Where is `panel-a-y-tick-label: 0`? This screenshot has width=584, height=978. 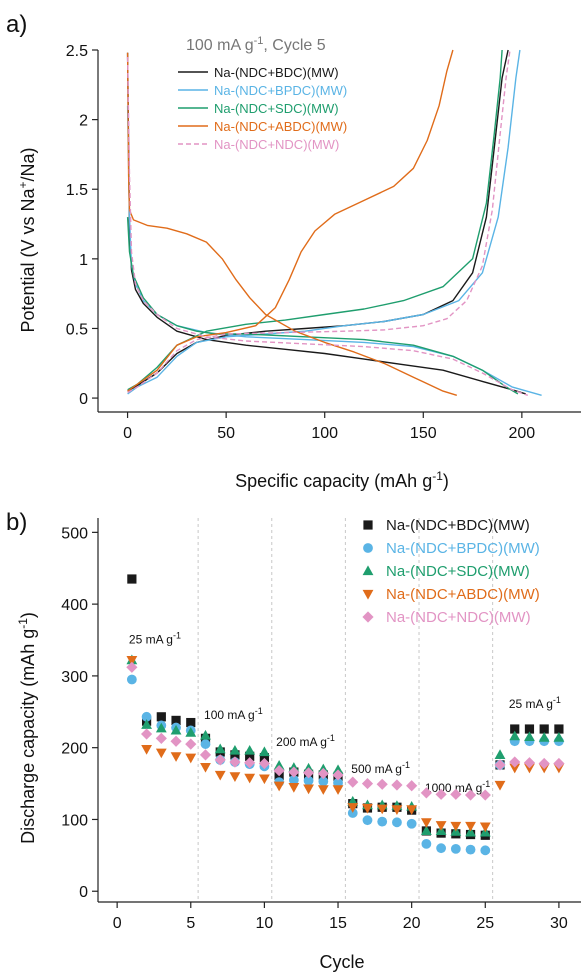 panel-a-y-tick-label: 0 is located at coordinates (83, 399).